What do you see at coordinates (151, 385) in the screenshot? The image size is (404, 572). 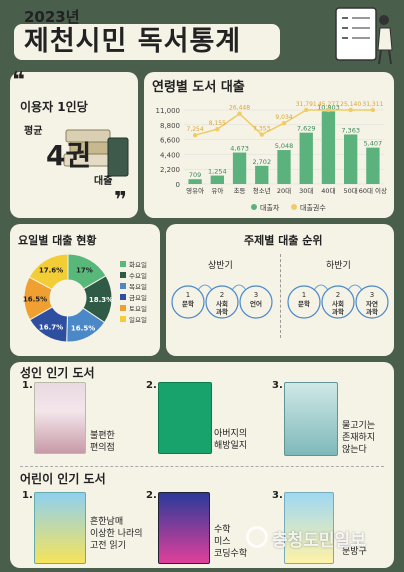 I see `adult-rank-2: 2.` at bounding box center [151, 385].